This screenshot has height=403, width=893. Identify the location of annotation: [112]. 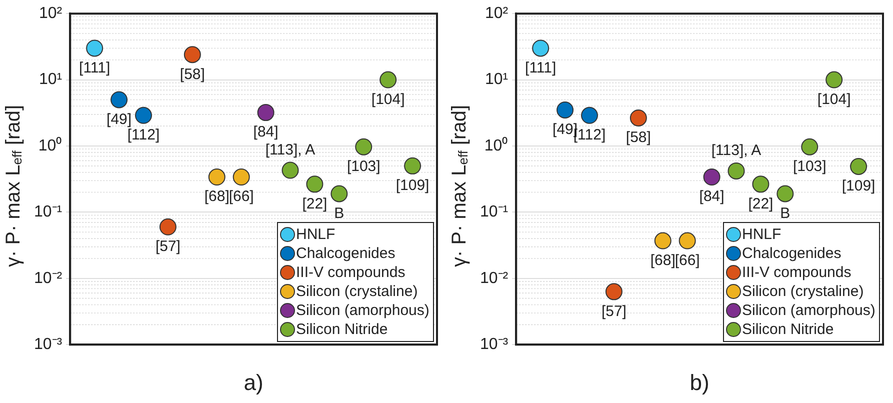
(143, 135).